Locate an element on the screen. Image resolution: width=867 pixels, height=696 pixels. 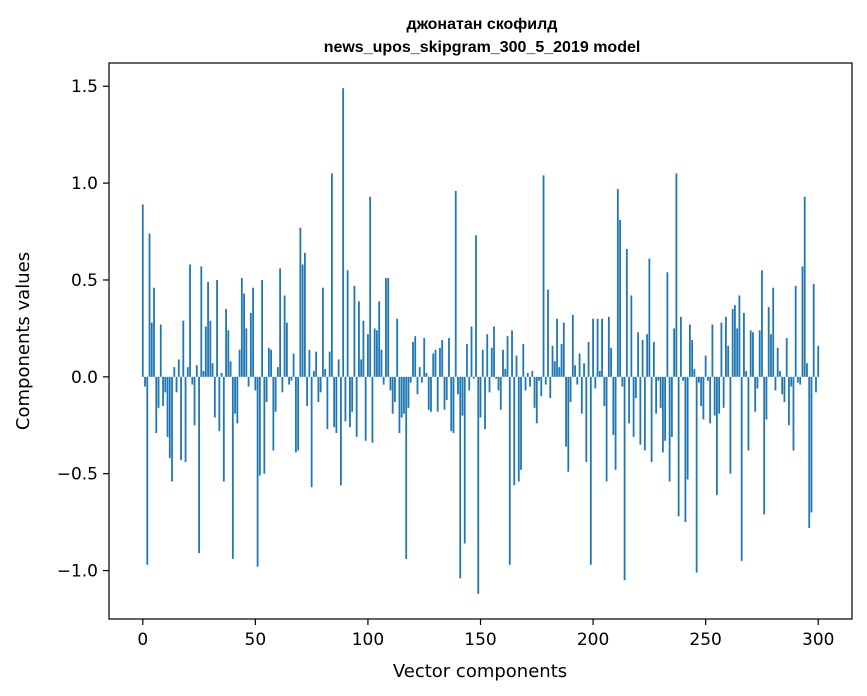
chart-title: джонатан скофилд is located at coordinates (482, 24).